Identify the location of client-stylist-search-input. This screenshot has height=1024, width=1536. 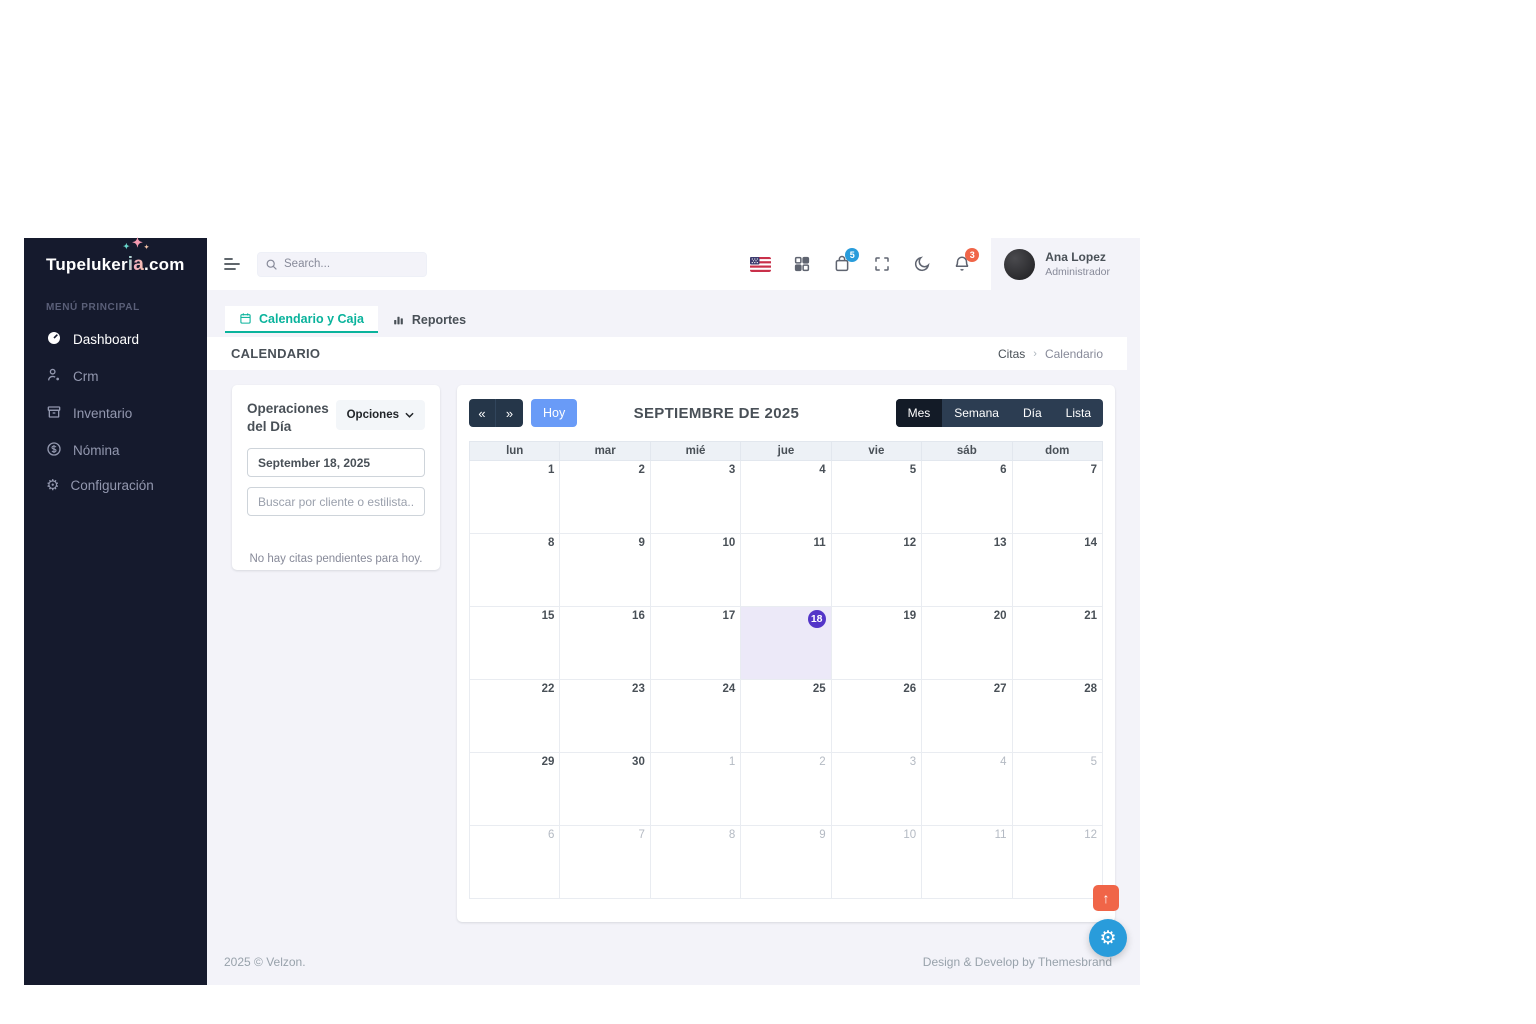
(336, 502).